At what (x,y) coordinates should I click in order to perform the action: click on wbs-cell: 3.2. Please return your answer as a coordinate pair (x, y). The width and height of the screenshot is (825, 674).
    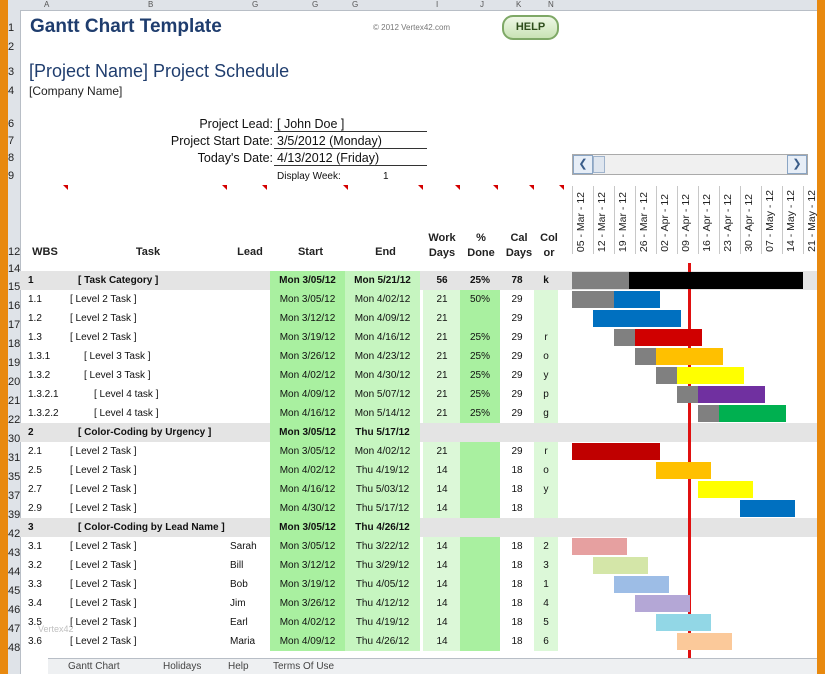
    Looking at the image, I should click on (35, 565).